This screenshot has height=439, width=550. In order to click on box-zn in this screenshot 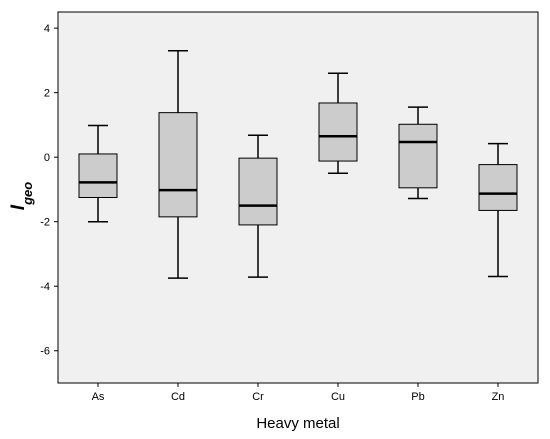, I will do `click(498, 210)`.